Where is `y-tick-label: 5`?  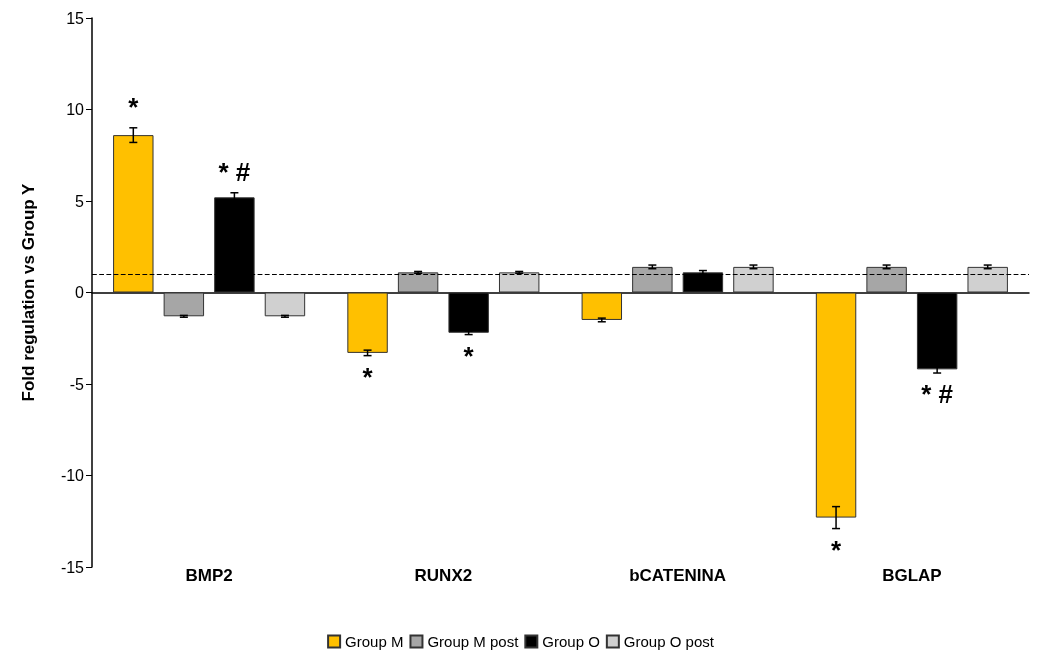 y-tick-label: 5 is located at coordinates (80, 201).